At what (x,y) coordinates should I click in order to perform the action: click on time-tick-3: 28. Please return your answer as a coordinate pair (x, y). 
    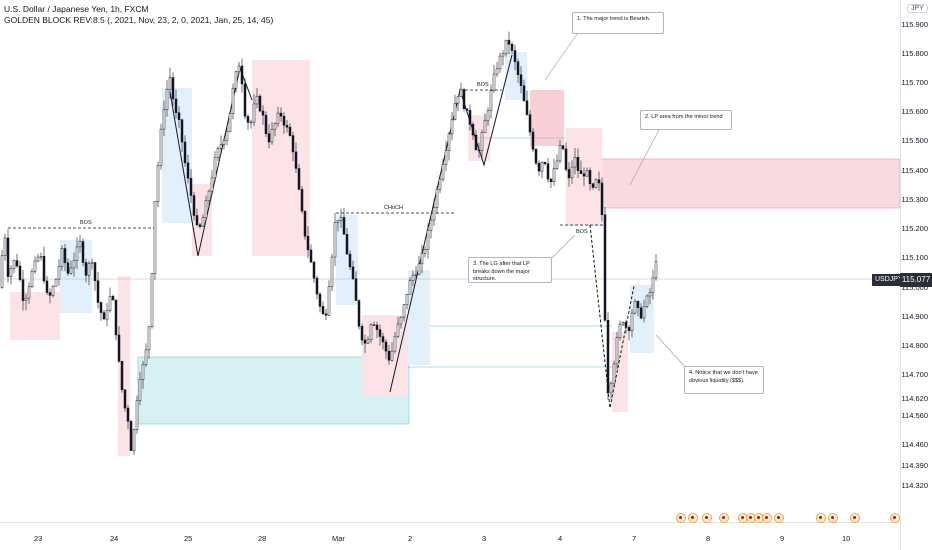
    Looking at the image, I should click on (262, 538).